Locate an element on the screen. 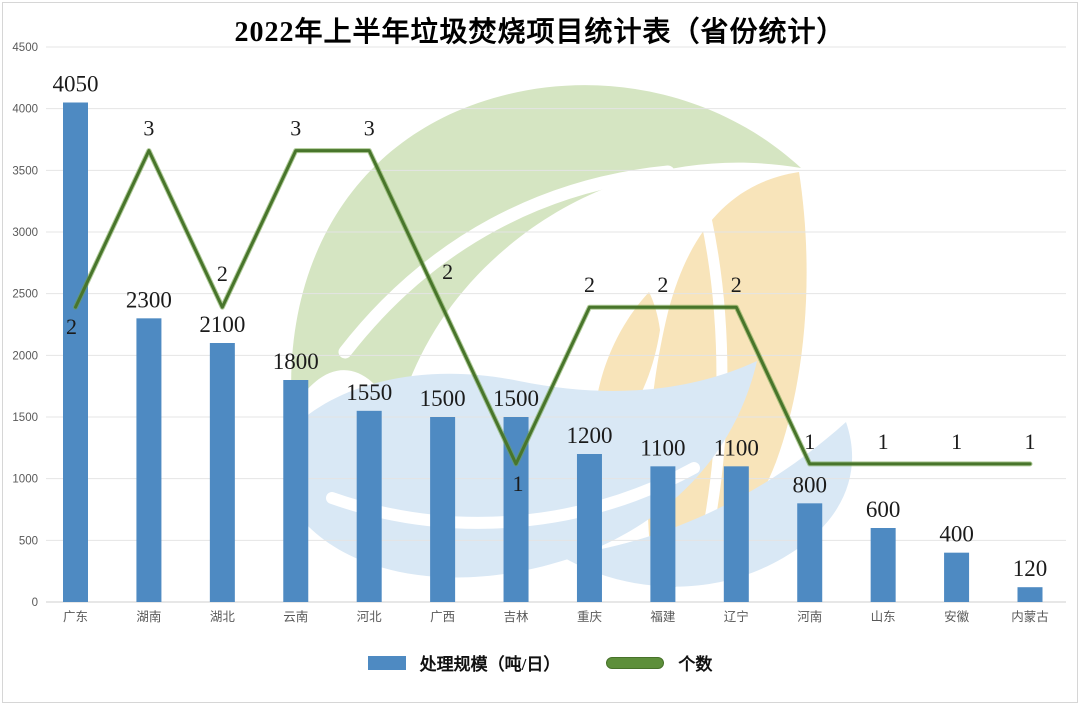 The image size is (1080, 705). x-axis-category-label: 安徽 is located at coordinates (957, 616).